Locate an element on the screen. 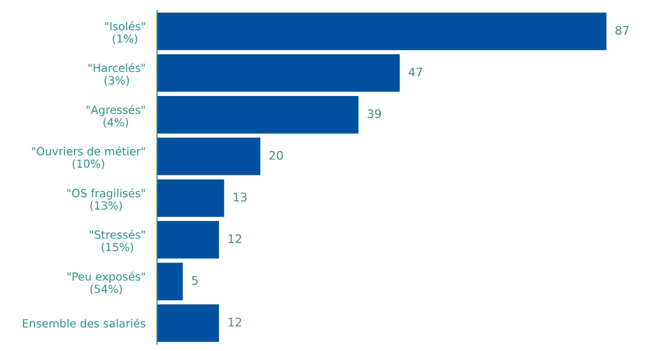  data-label: 39 is located at coordinates (374, 113).